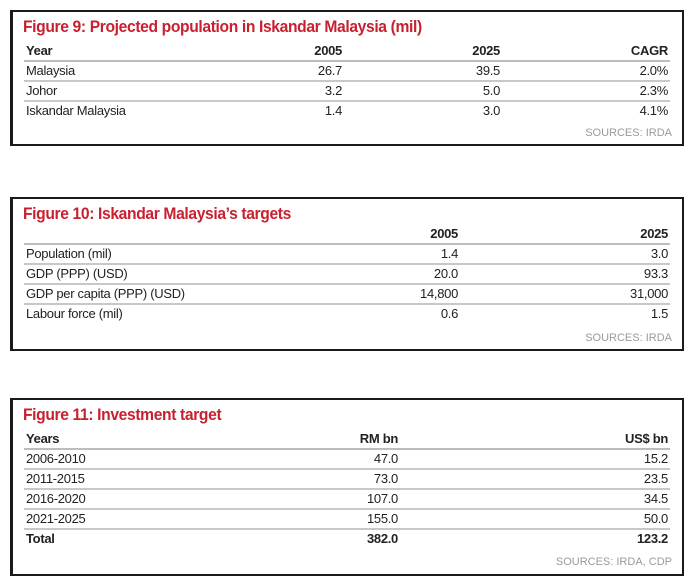 The image size is (689, 583). What do you see at coordinates (491, 90) in the screenshot?
I see `cell-value: 5.0` at bounding box center [491, 90].